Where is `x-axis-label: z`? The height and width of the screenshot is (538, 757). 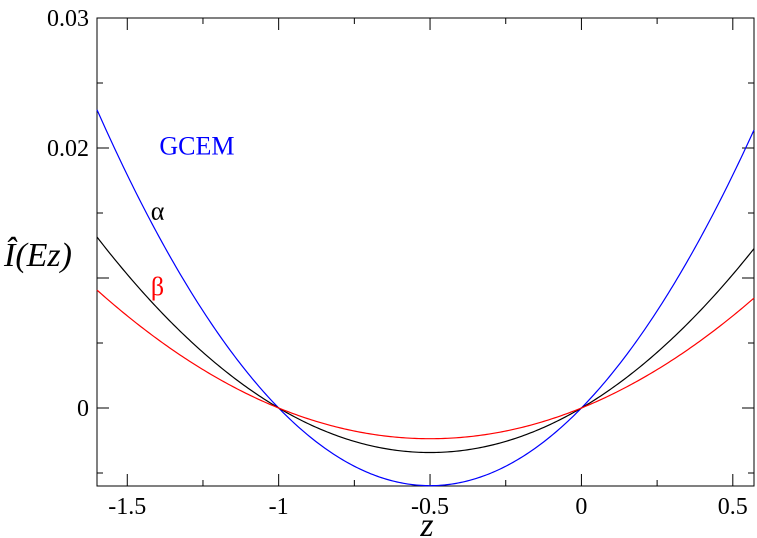 x-axis-label: z is located at coordinates (426, 522).